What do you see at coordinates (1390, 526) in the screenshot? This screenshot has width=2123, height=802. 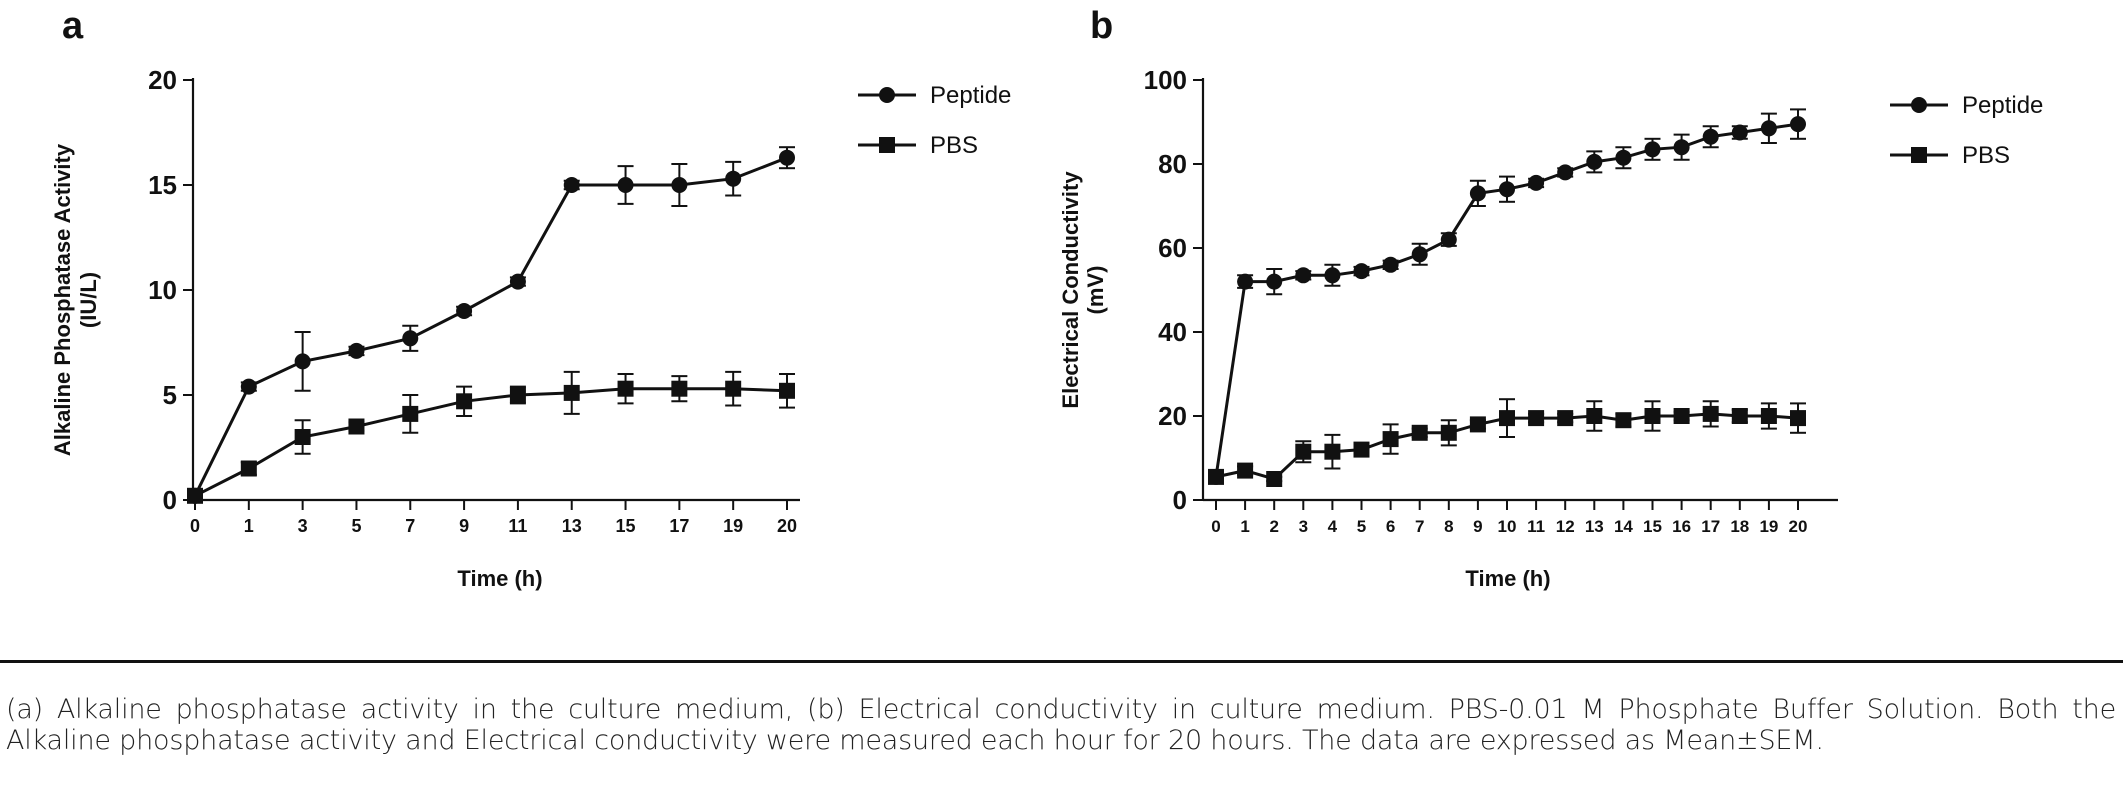 I see `x-tick-label: 6` at bounding box center [1390, 526].